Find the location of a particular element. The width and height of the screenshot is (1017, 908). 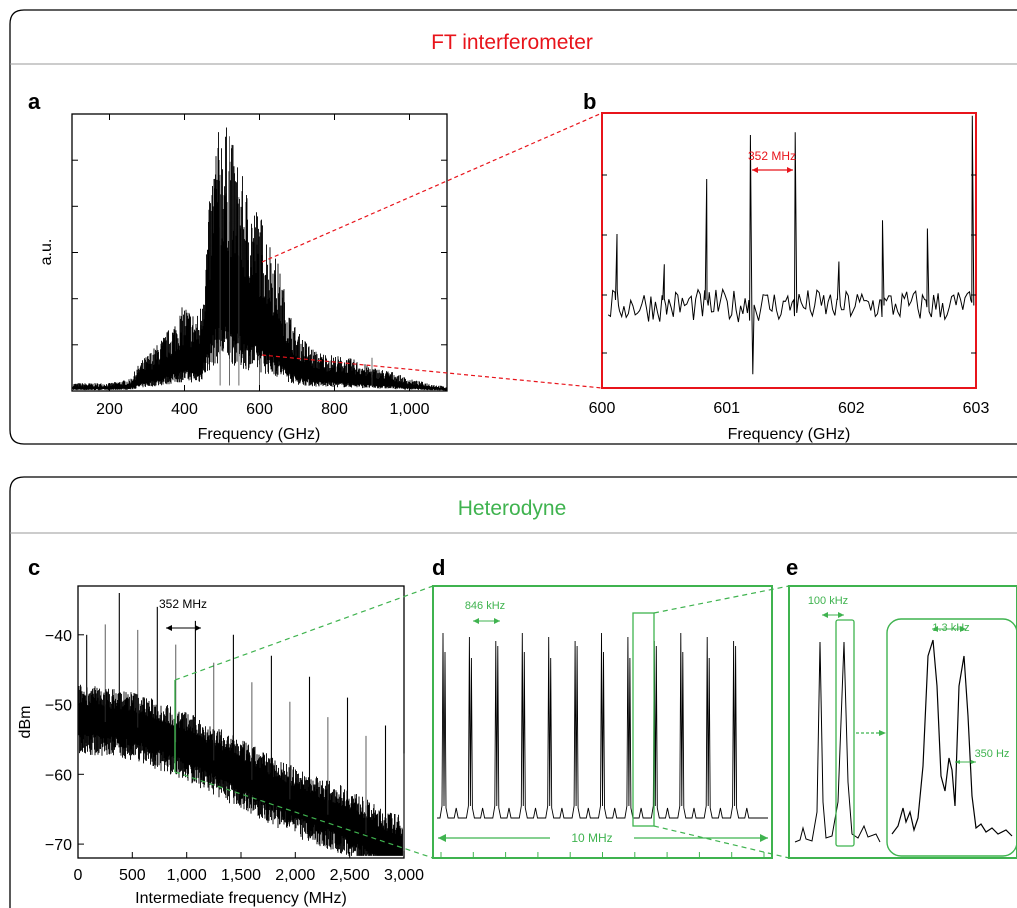

panel-b-x-tick-label: 600 is located at coordinates (602, 408).